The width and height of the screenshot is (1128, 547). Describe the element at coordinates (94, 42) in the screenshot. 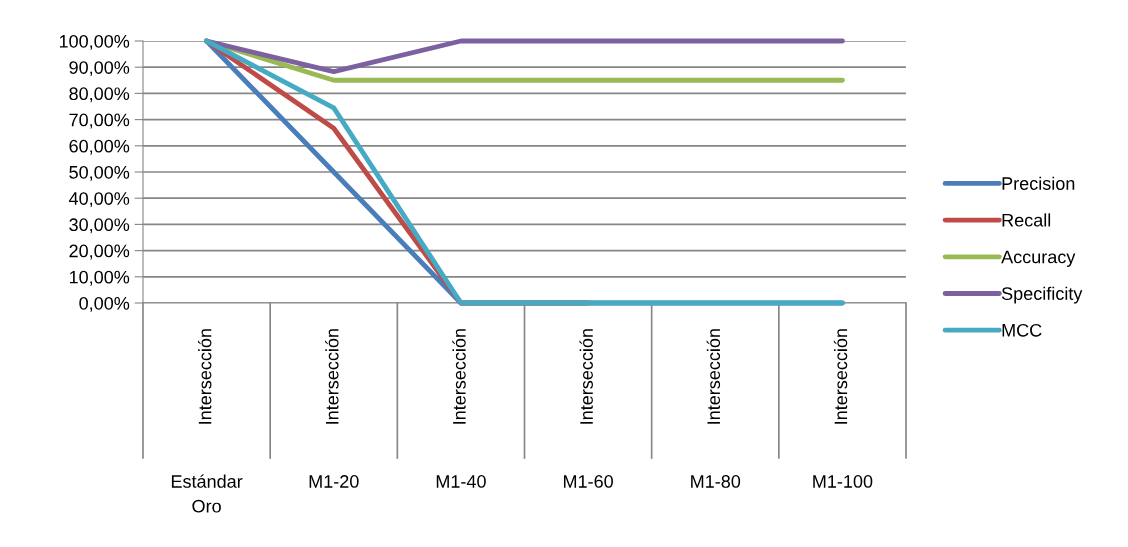

I see `y-tick-label: 100,00%` at that location.